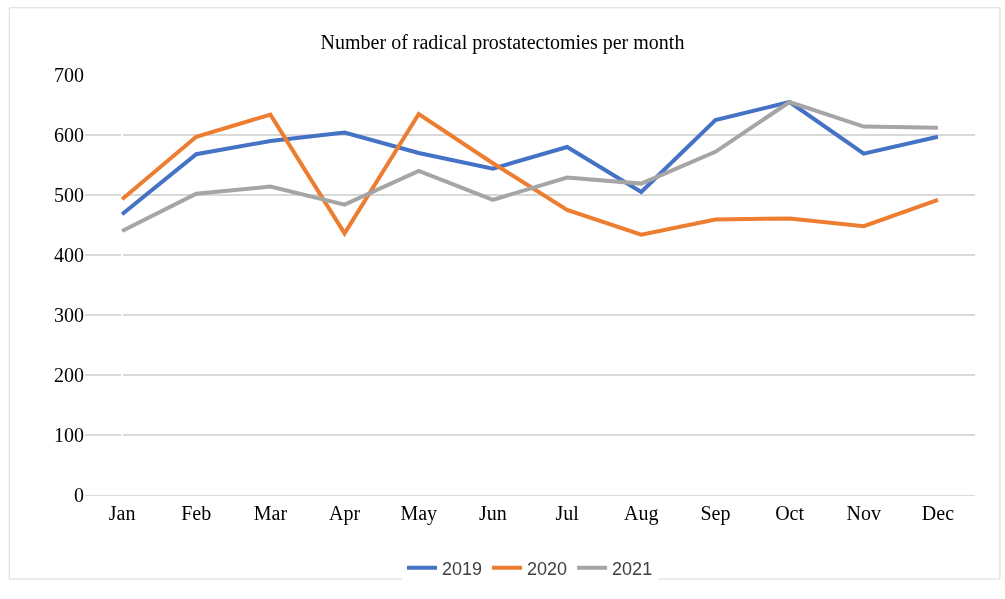 The height and width of the screenshot is (599, 1005). What do you see at coordinates (938, 513) in the screenshot?
I see `x-tick-label: Dec` at bounding box center [938, 513].